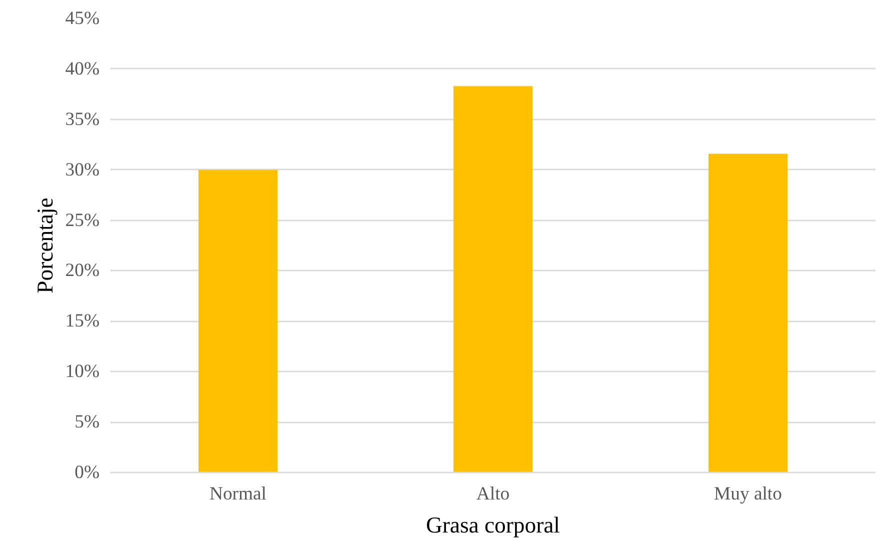 Image resolution: width=889 pixels, height=554 pixels. Describe the element at coordinates (82, 321) in the screenshot. I see `y-tick-label: 15%` at that location.